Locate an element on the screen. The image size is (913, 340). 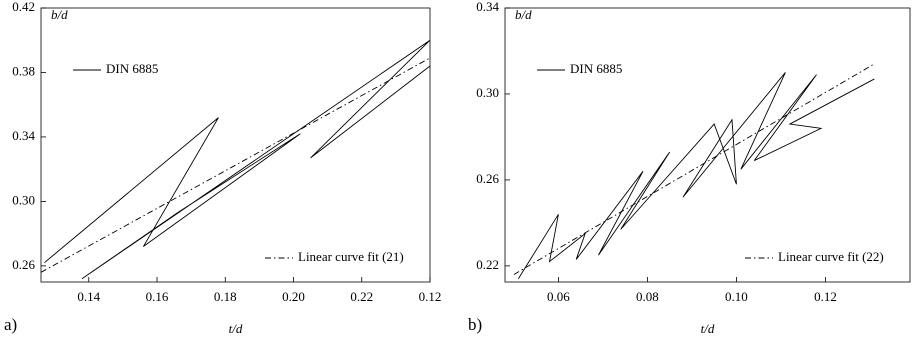
panel-label: b) is located at coordinates (475, 324).